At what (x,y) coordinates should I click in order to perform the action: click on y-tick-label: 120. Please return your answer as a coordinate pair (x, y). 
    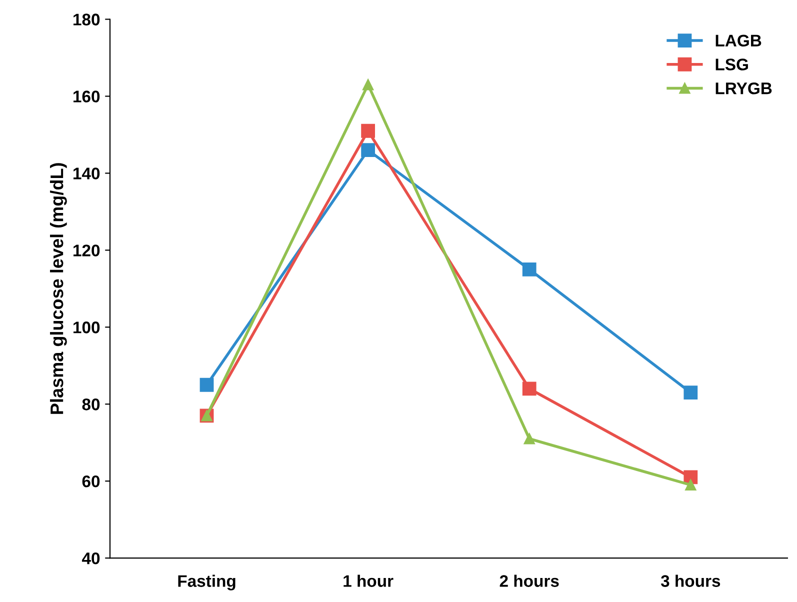
    Looking at the image, I should click on (87, 250).